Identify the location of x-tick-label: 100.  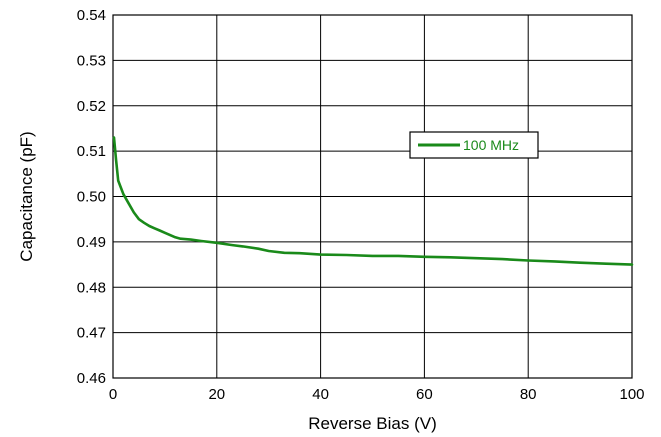
(631, 394).